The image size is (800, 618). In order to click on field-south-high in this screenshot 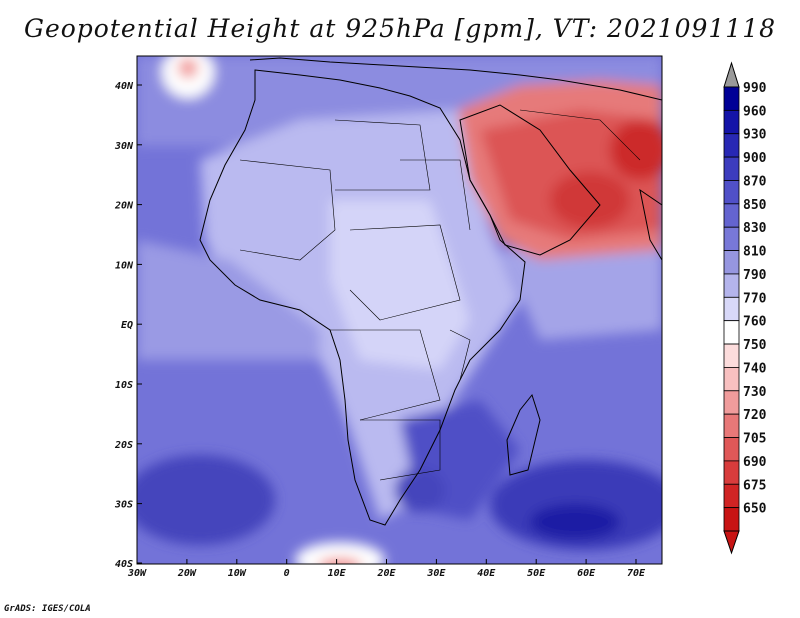, I will do `click(340, 553)`.